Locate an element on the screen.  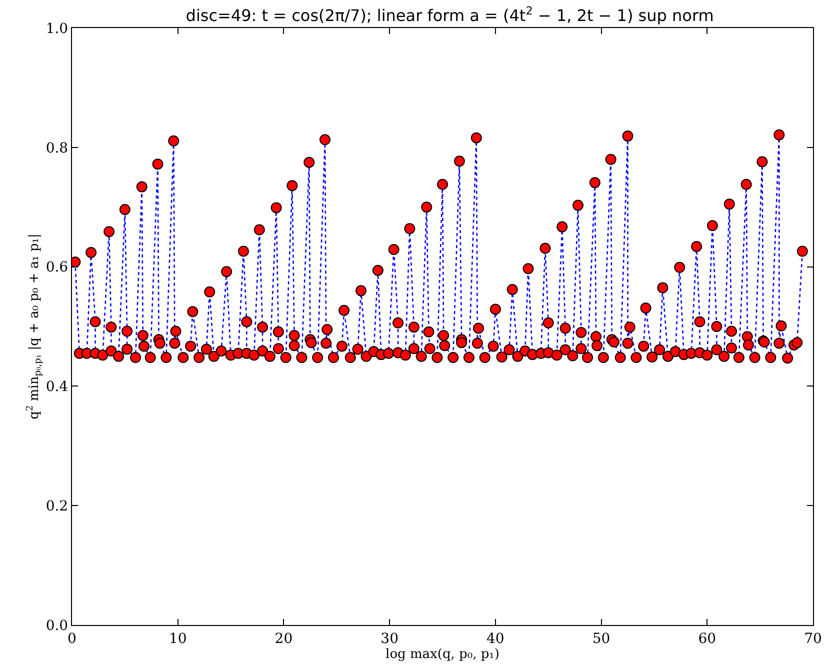
x-tick-label: 50 is located at coordinates (601, 638).